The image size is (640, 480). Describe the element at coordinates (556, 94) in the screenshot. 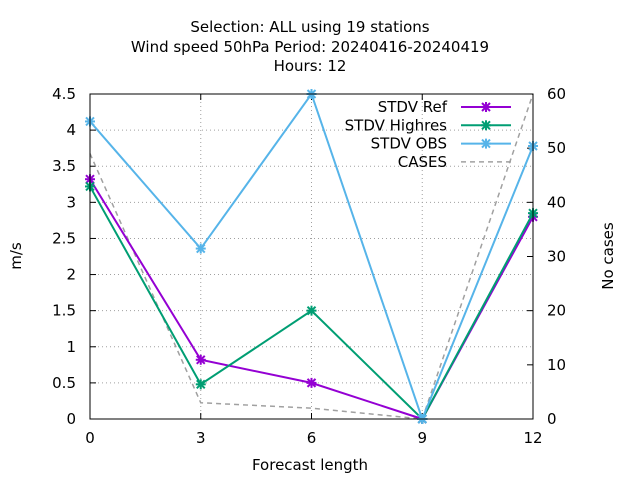

I see `y2-tick-label: 60` at that location.